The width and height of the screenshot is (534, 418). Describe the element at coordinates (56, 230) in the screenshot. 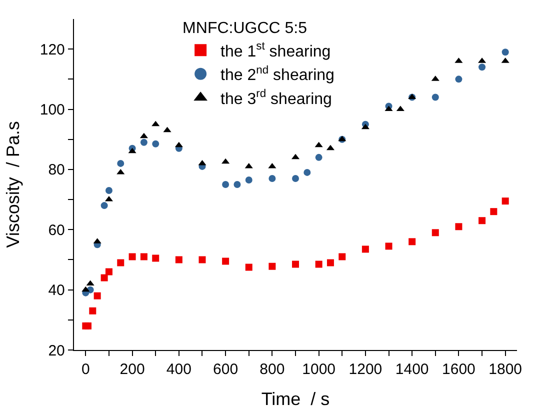

I see `y-tick-label: 60` at that location.